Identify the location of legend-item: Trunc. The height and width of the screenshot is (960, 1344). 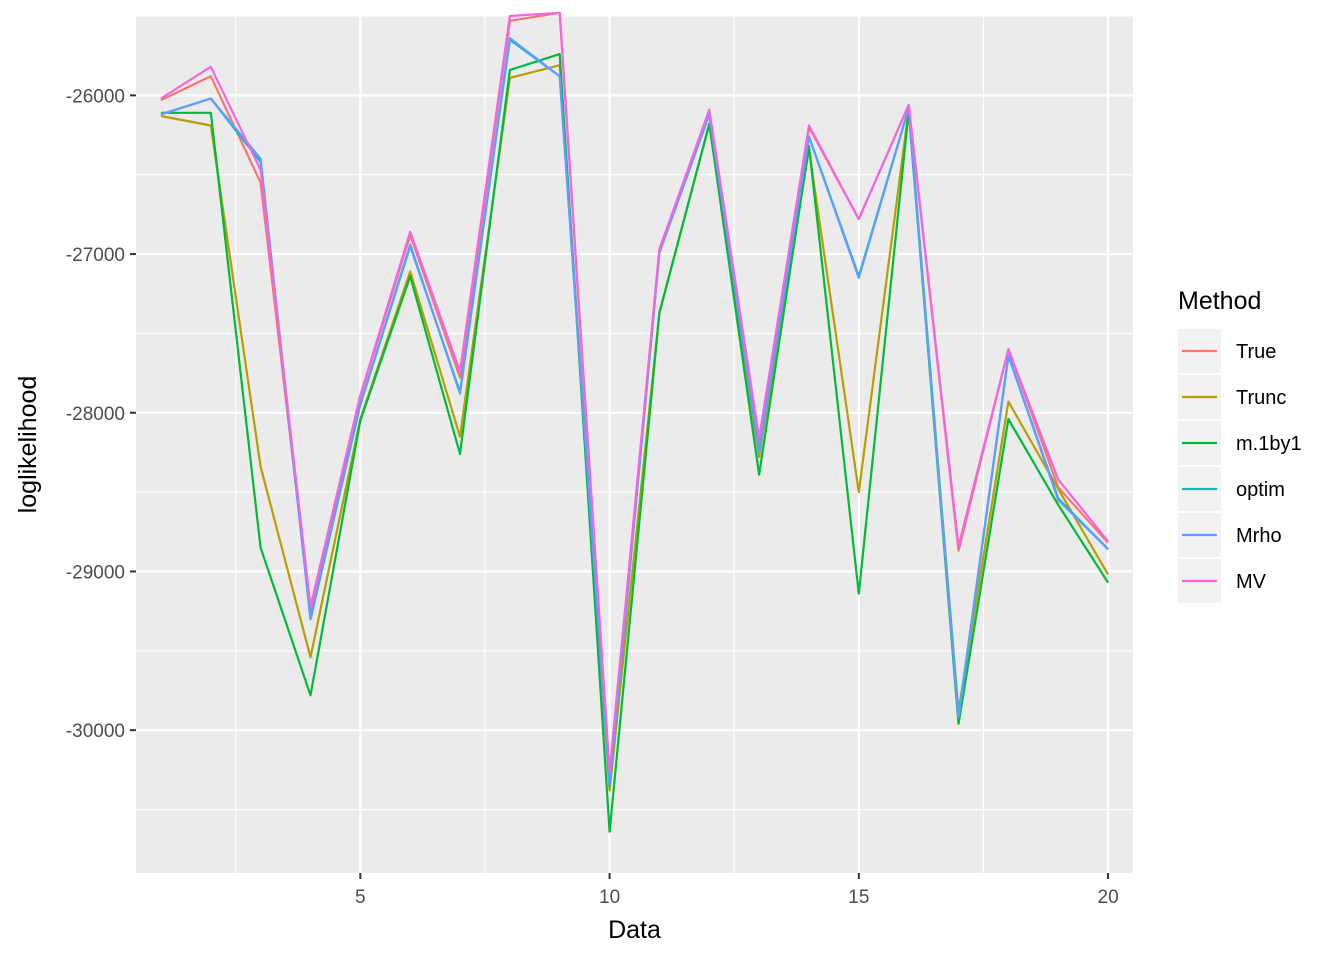
(1232, 397).